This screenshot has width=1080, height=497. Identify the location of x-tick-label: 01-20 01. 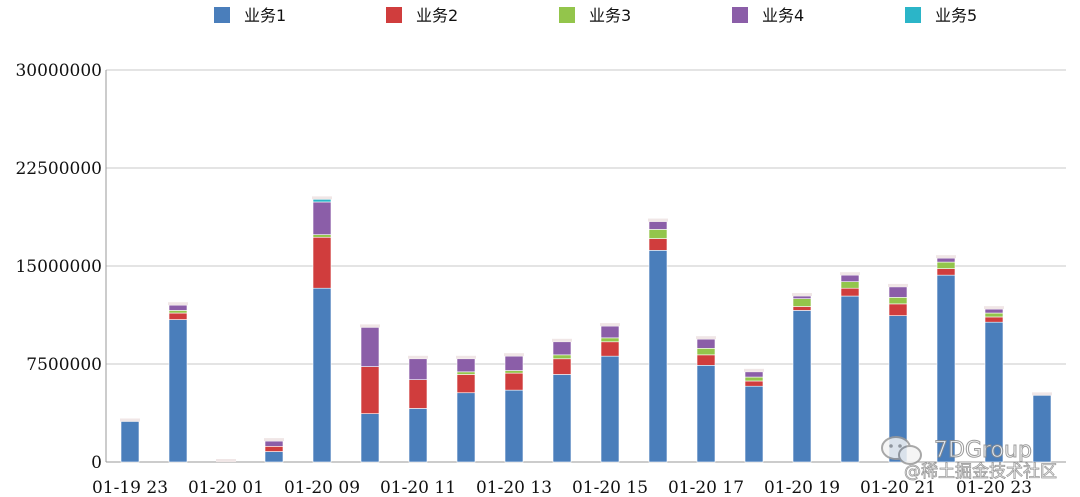
(226, 487).